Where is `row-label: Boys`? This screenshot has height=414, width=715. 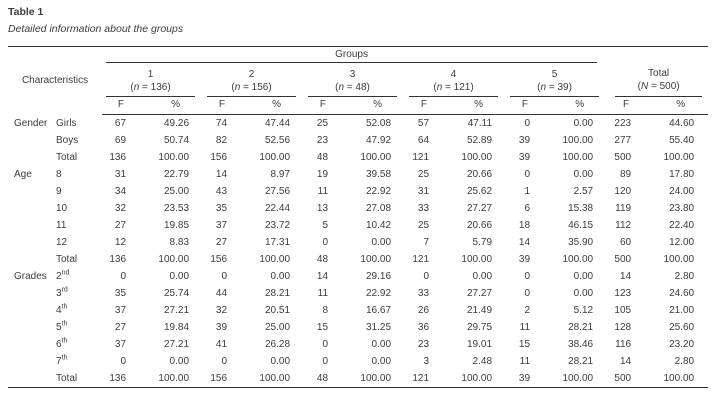
row-label: Boys is located at coordinates (67, 140).